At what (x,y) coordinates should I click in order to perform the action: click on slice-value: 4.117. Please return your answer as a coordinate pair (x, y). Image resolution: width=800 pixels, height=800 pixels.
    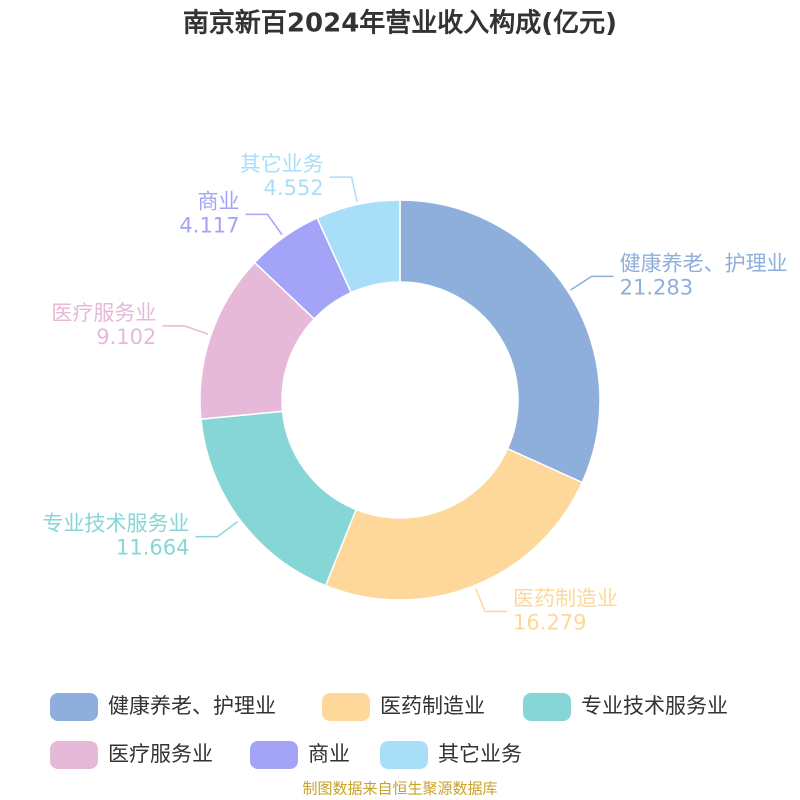
    Looking at the image, I should click on (209, 225).